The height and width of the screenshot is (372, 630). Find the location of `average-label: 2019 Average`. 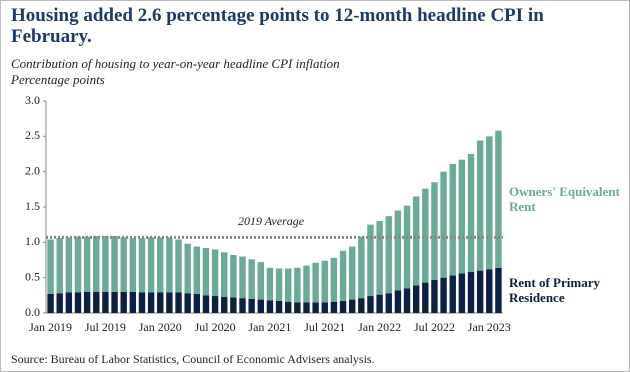

average-label: 2019 Average is located at coordinates (271, 221).